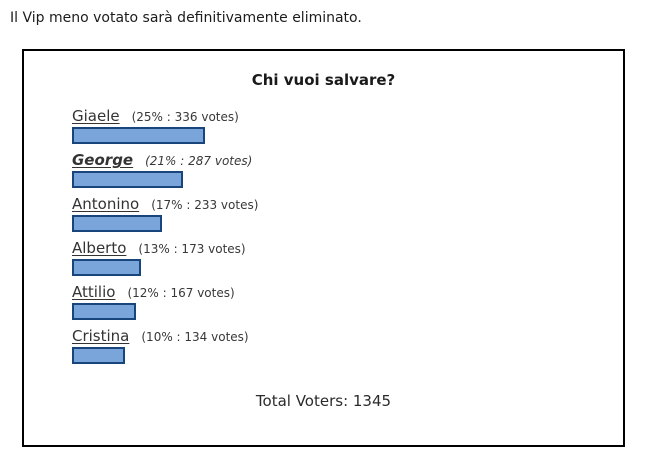  What do you see at coordinates (185, 117) in the screenshot?
I see `option-votes-label: (25% : 336 votes)` at bounding box center [185, 117].